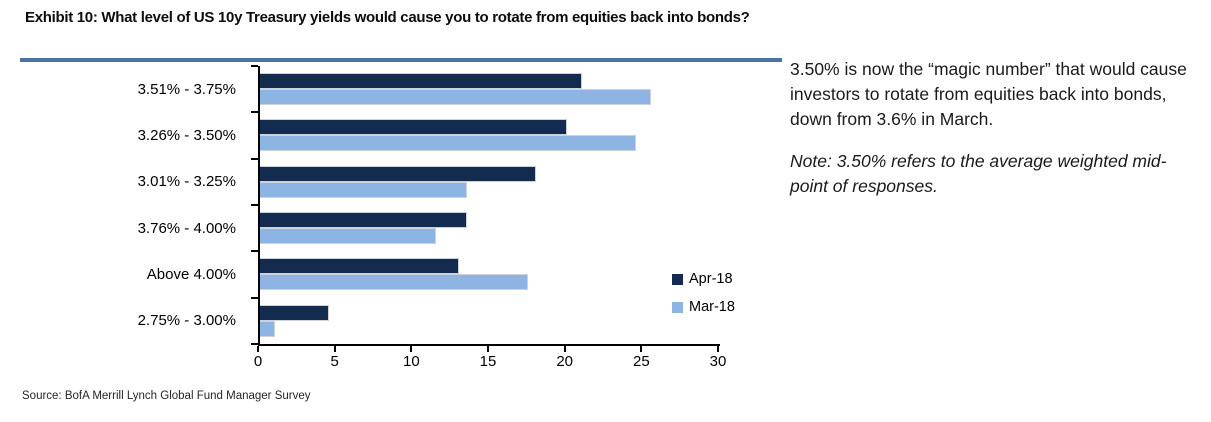 The width and height of the screenshot is (1211, 422). What do you see at coordinates (258, 361) in the screenshot?
I see `x-tick-label: 0` at bounding box center [258, 361].